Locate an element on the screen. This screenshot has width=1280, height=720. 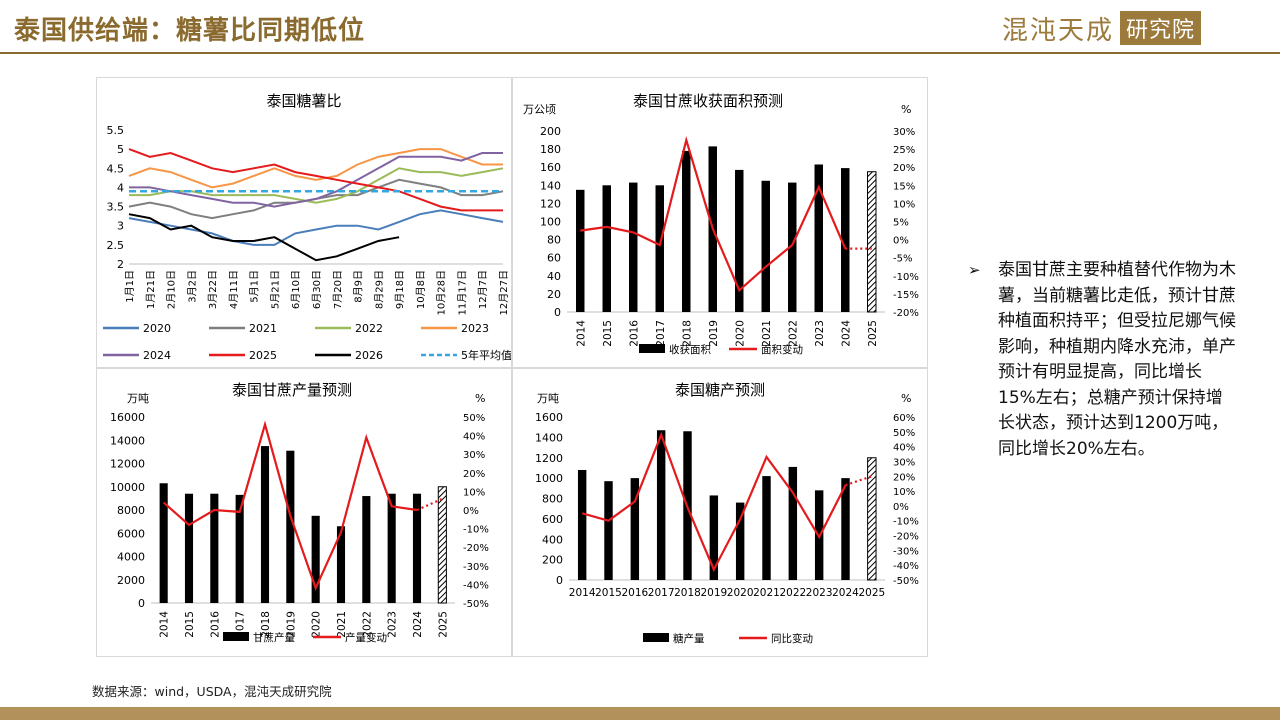
y-axis-unit: 万公顷 is located at coordinates (539, 109).